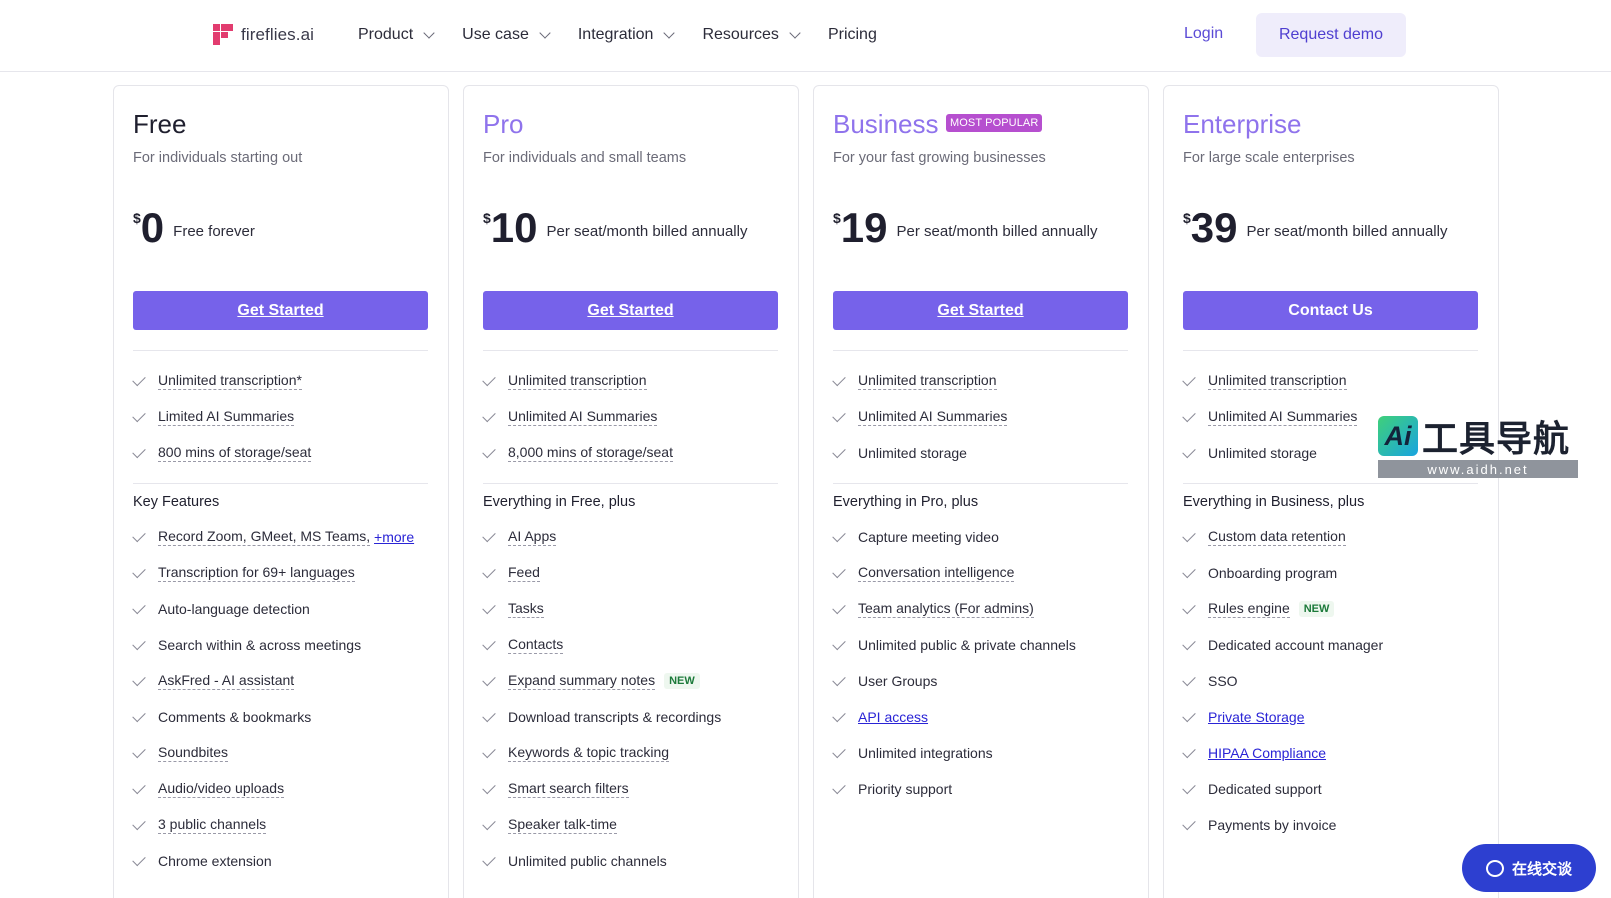 The width and height of the screenshot is (1611, 898). I want to click on list-item: Unlimited transcription, so click(919, 381).